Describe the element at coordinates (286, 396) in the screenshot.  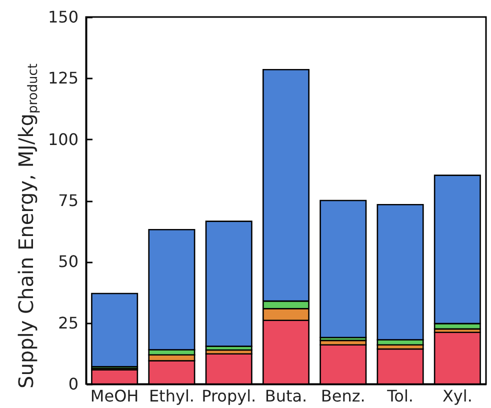
I see `x-tick-label: Buta.` at that location.